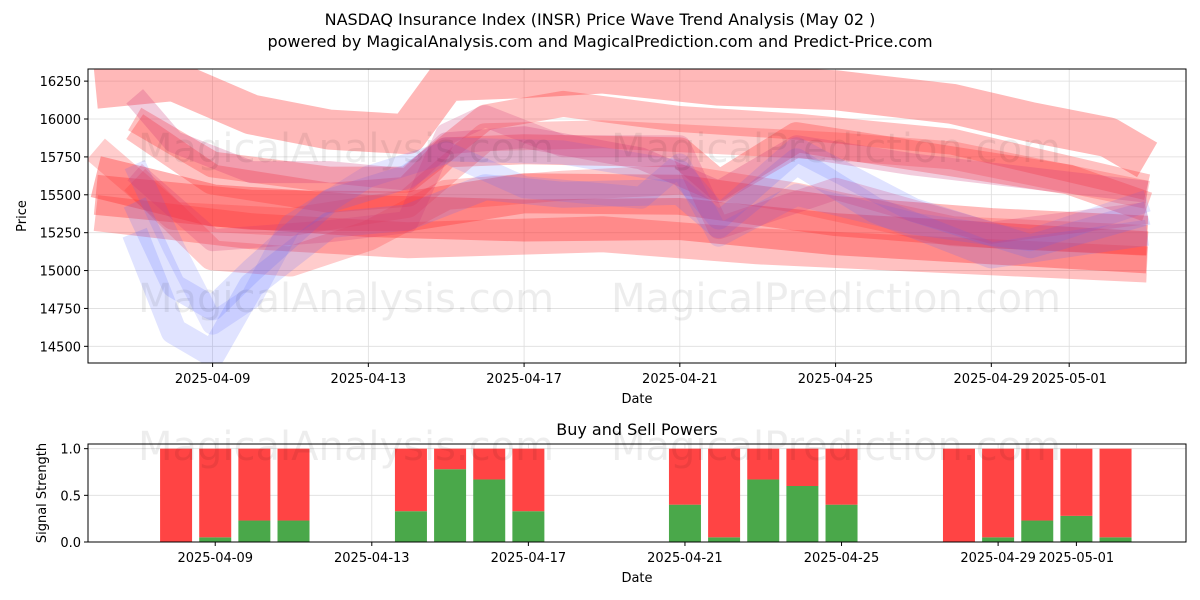 The image size is (1200, 600). Describe the element at coordinates (70, 450) in the screenshot. I see `y-tick-label: 1.0` at that location.